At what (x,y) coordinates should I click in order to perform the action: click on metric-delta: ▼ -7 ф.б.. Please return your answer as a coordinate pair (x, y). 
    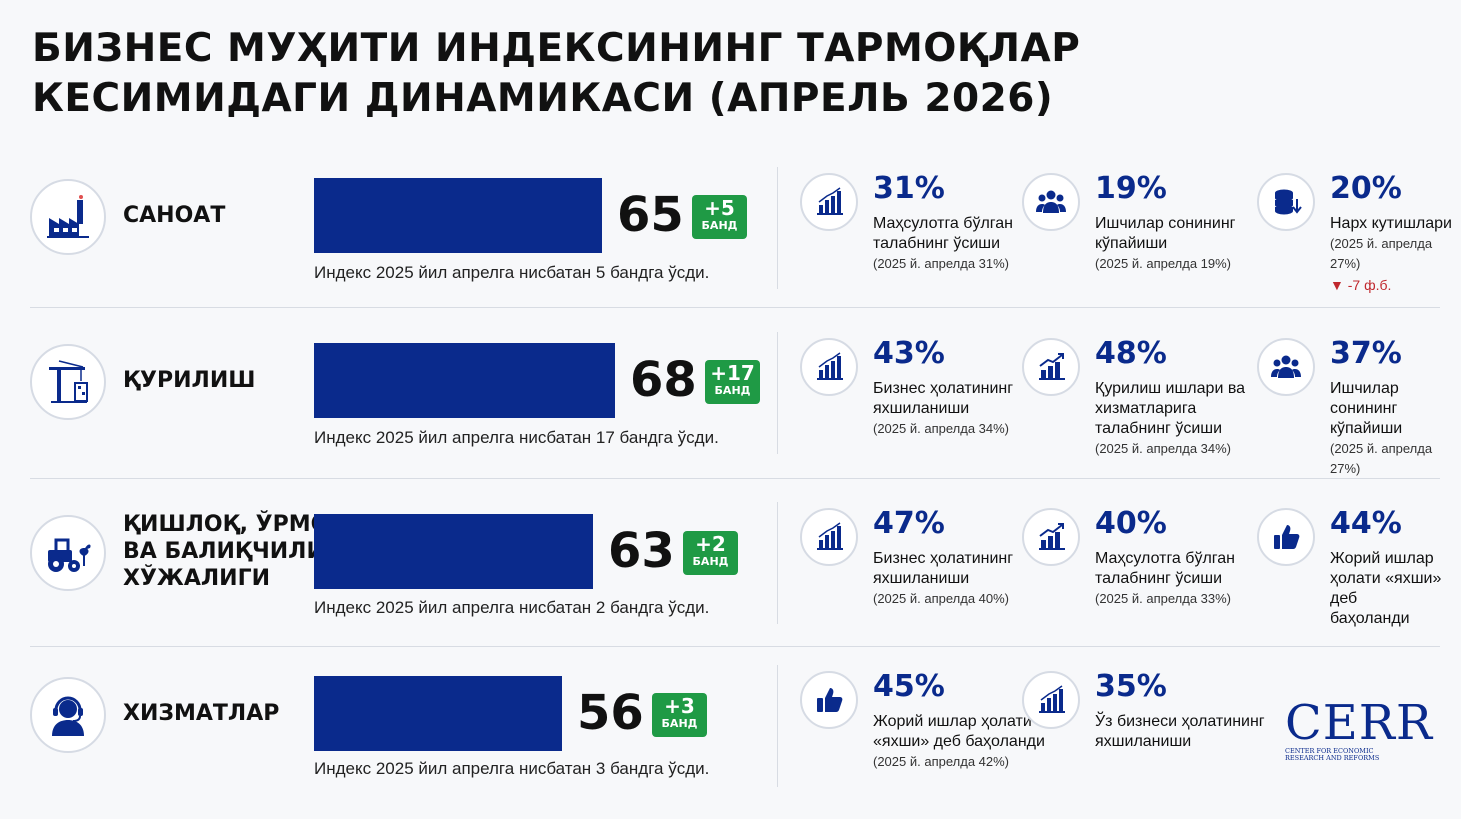
    Looking at the image, I should click on (1361, 285).